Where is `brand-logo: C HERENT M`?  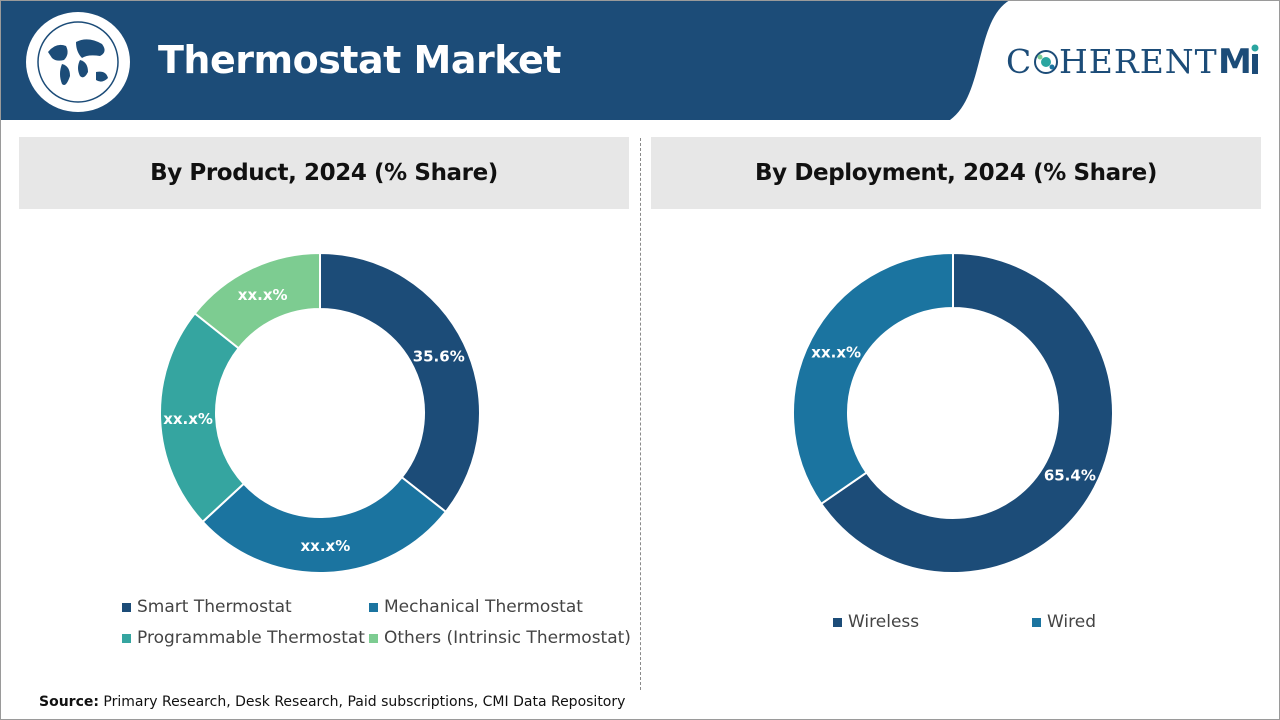
brand-logo: C HERENT M is located at coordinates (1137, 62).